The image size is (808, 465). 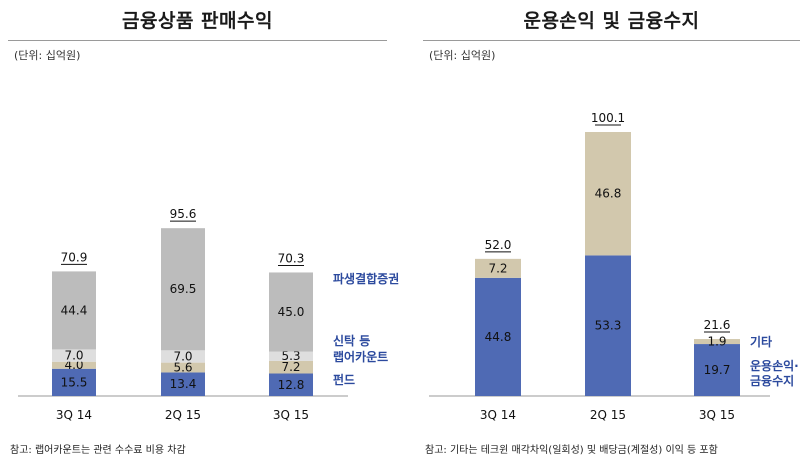 I want to click on total-label: 70.3, so click(x=291, y=258).